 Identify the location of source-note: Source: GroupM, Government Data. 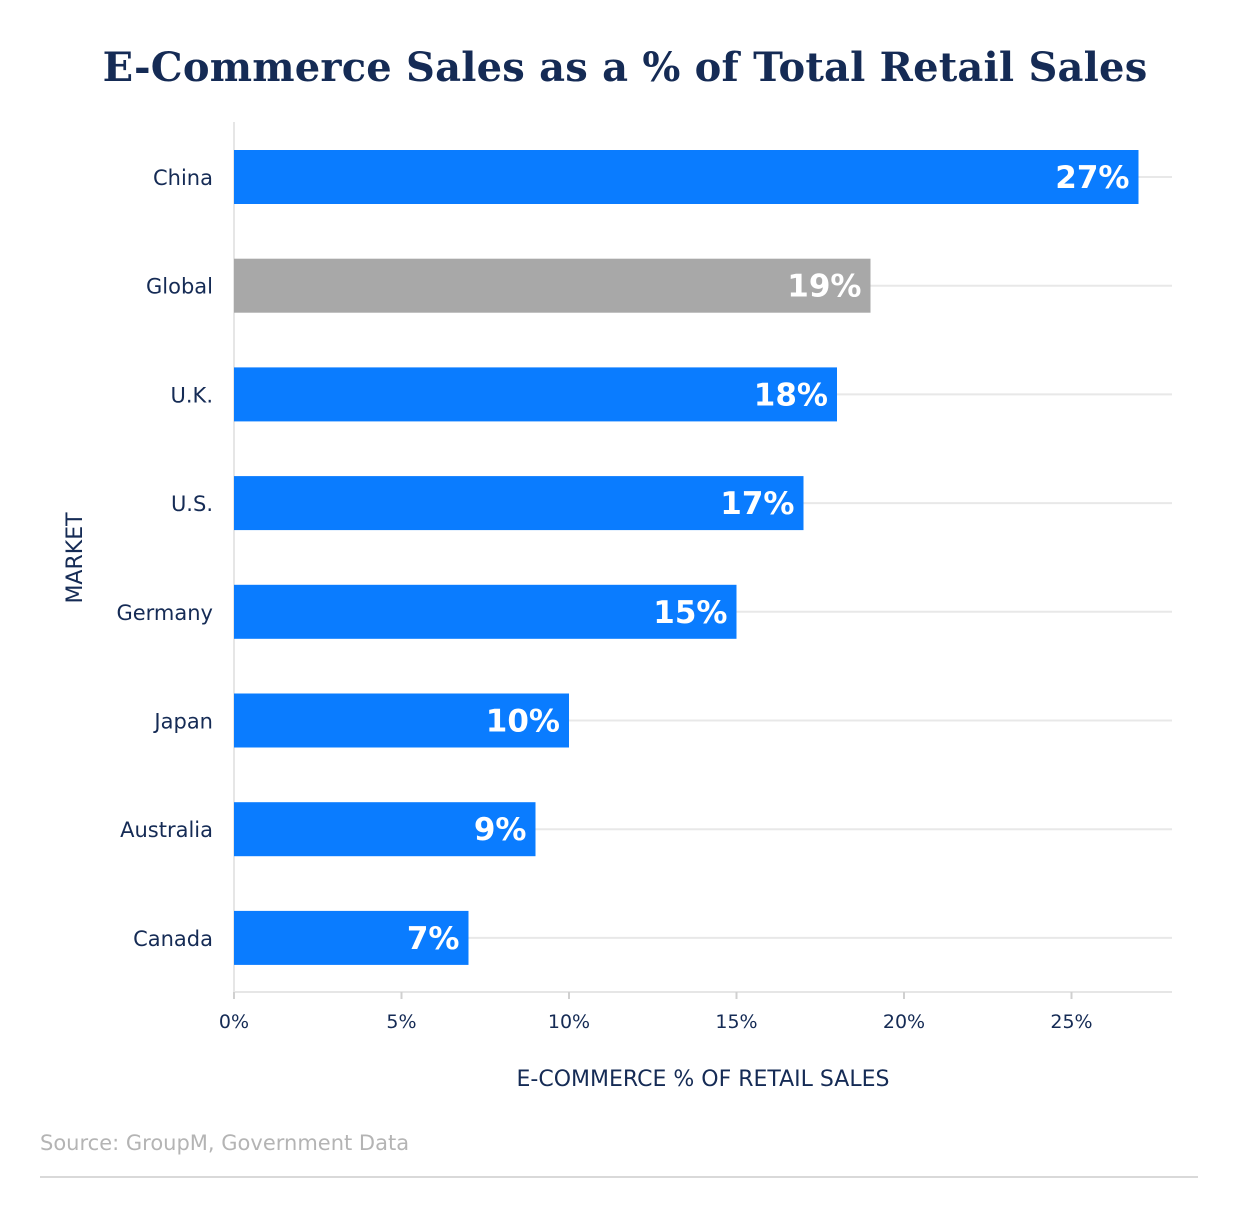
(225, 1143).